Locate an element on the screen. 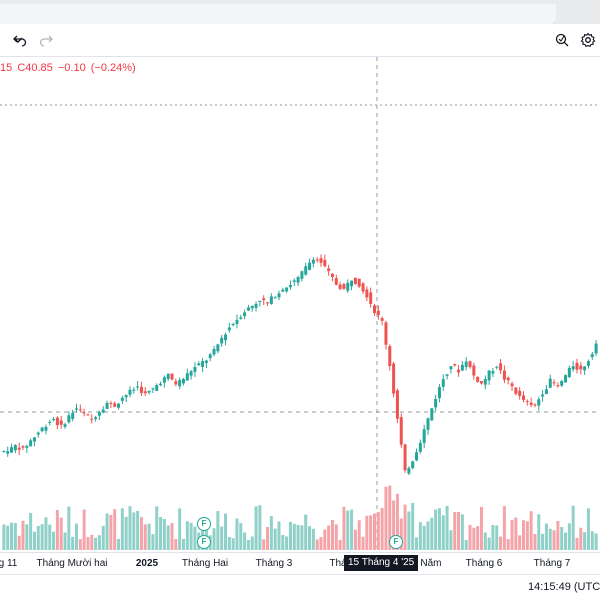  chart-toolbar is located at coordinates (300, 40).